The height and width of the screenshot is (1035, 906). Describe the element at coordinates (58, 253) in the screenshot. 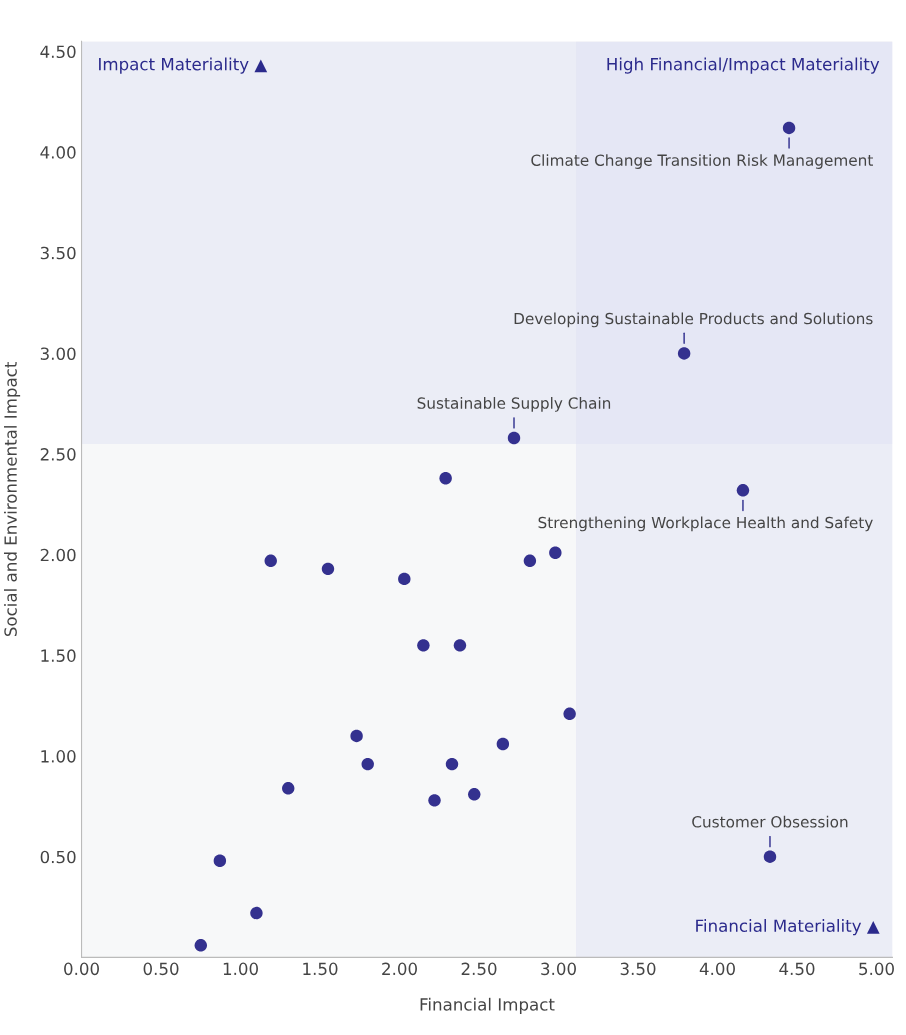

I see `y-tick-label: 3.50` at that location.